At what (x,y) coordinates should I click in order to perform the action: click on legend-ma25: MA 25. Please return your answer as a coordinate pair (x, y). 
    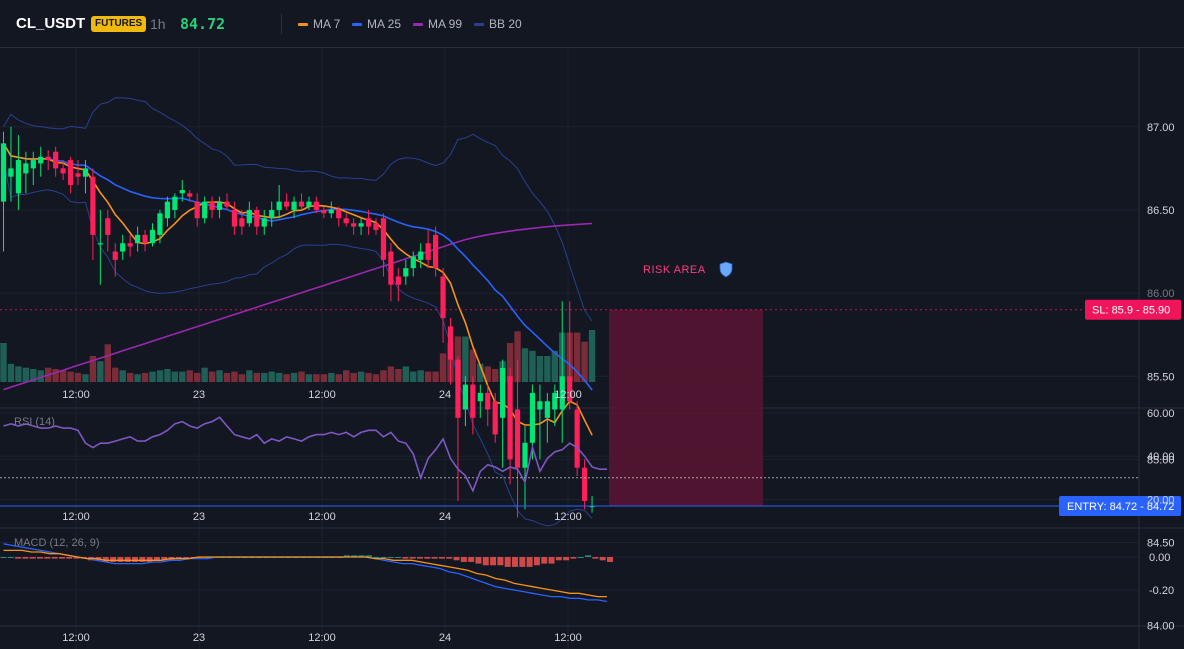
    Looking at the image, I should click on (376, 24).